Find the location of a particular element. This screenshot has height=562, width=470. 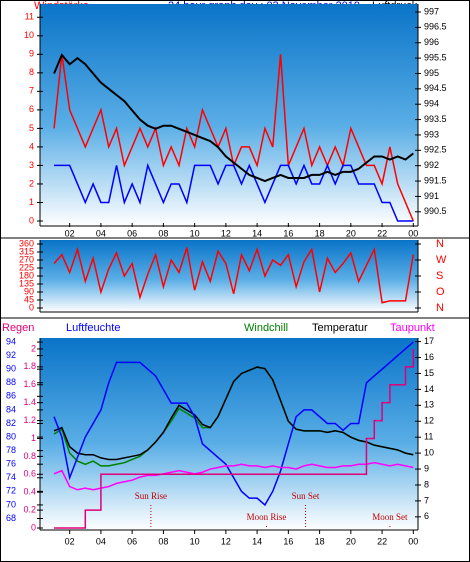

tick-label: 74 is located at coordinates (11, 477).